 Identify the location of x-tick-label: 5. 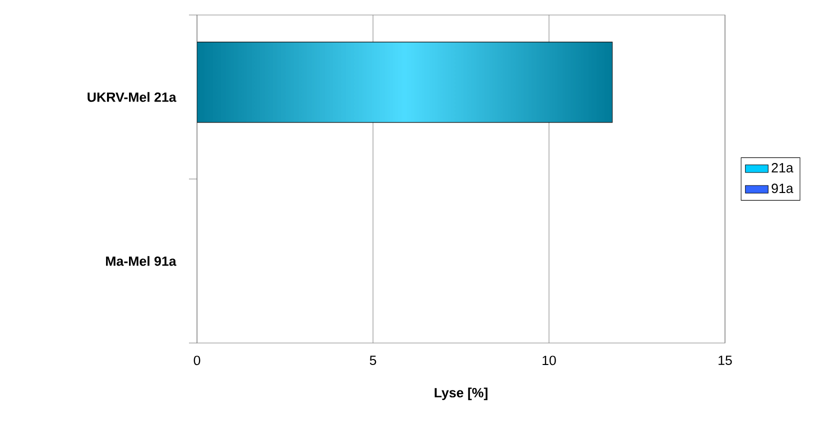
(373, 361).